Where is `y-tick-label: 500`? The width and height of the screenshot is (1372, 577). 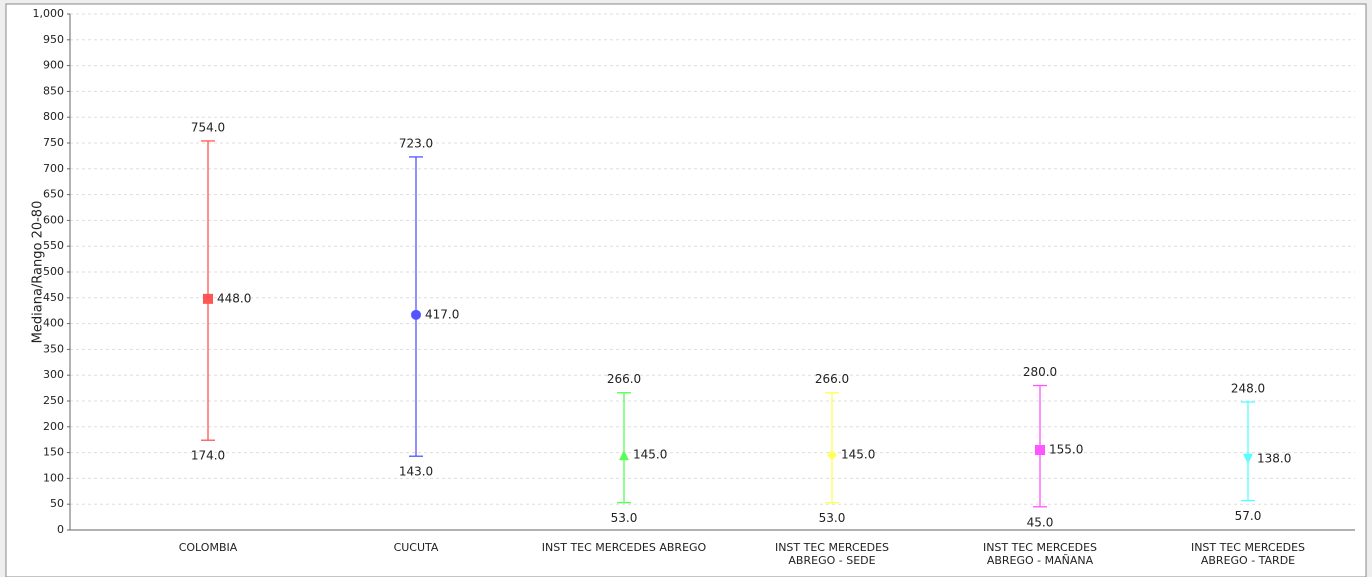
y-tick-label: 500 is located at coordinates (53, 271).